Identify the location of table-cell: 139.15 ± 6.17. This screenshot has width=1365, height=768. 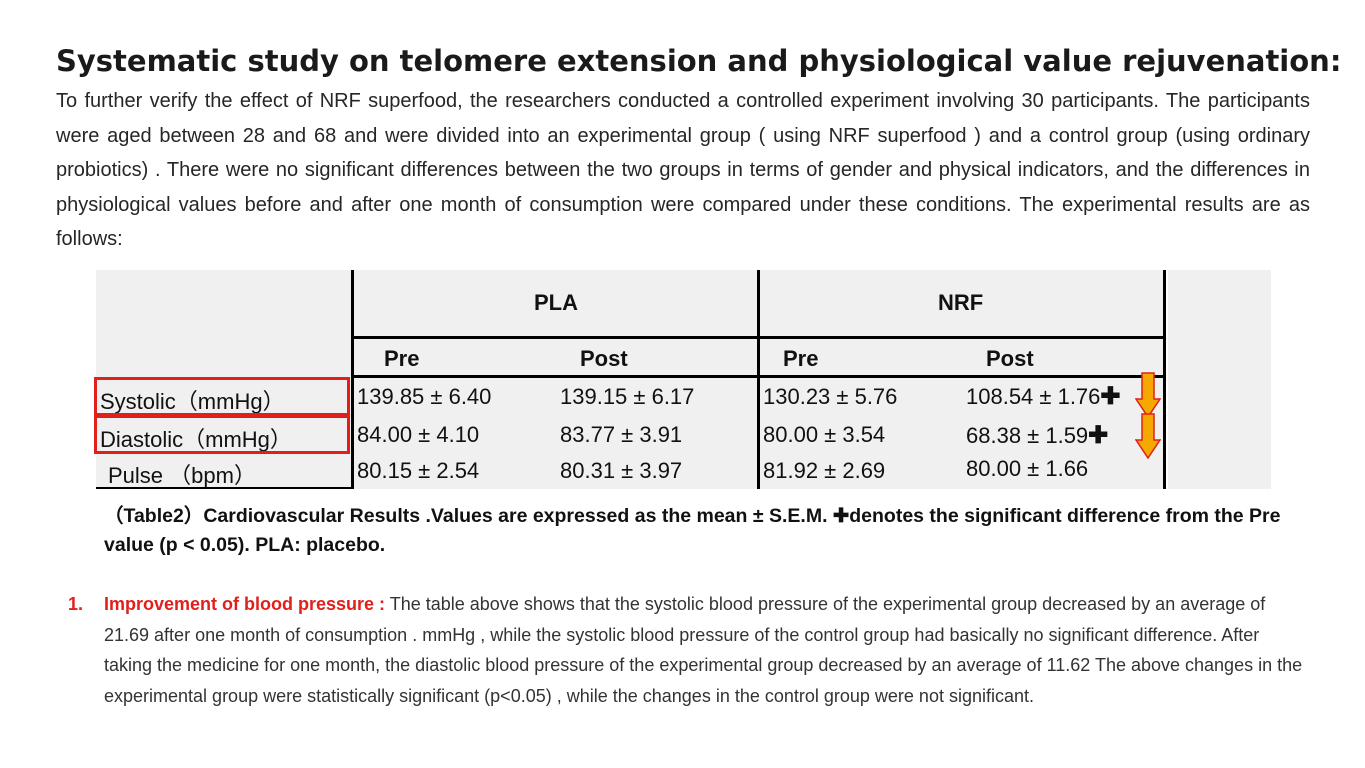
(627, 396).